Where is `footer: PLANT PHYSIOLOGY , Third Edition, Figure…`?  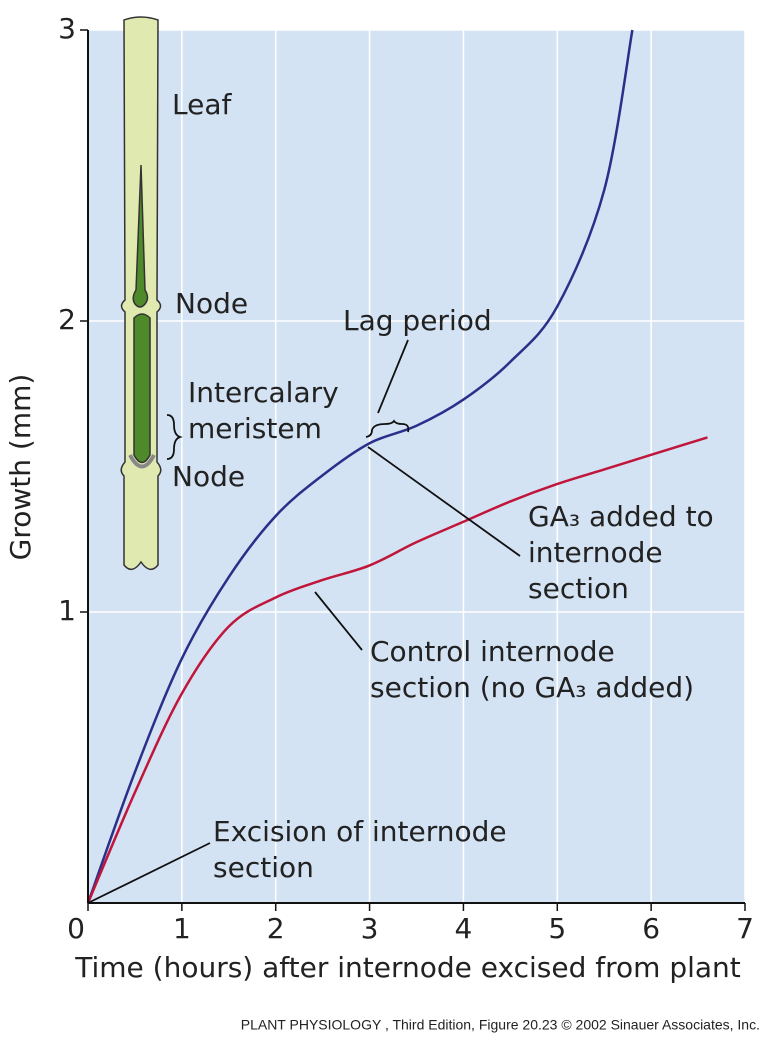 footer: PLANT PHYSIOLOGY , Third Edition, Figure… is located at coordinates (500, 1025).